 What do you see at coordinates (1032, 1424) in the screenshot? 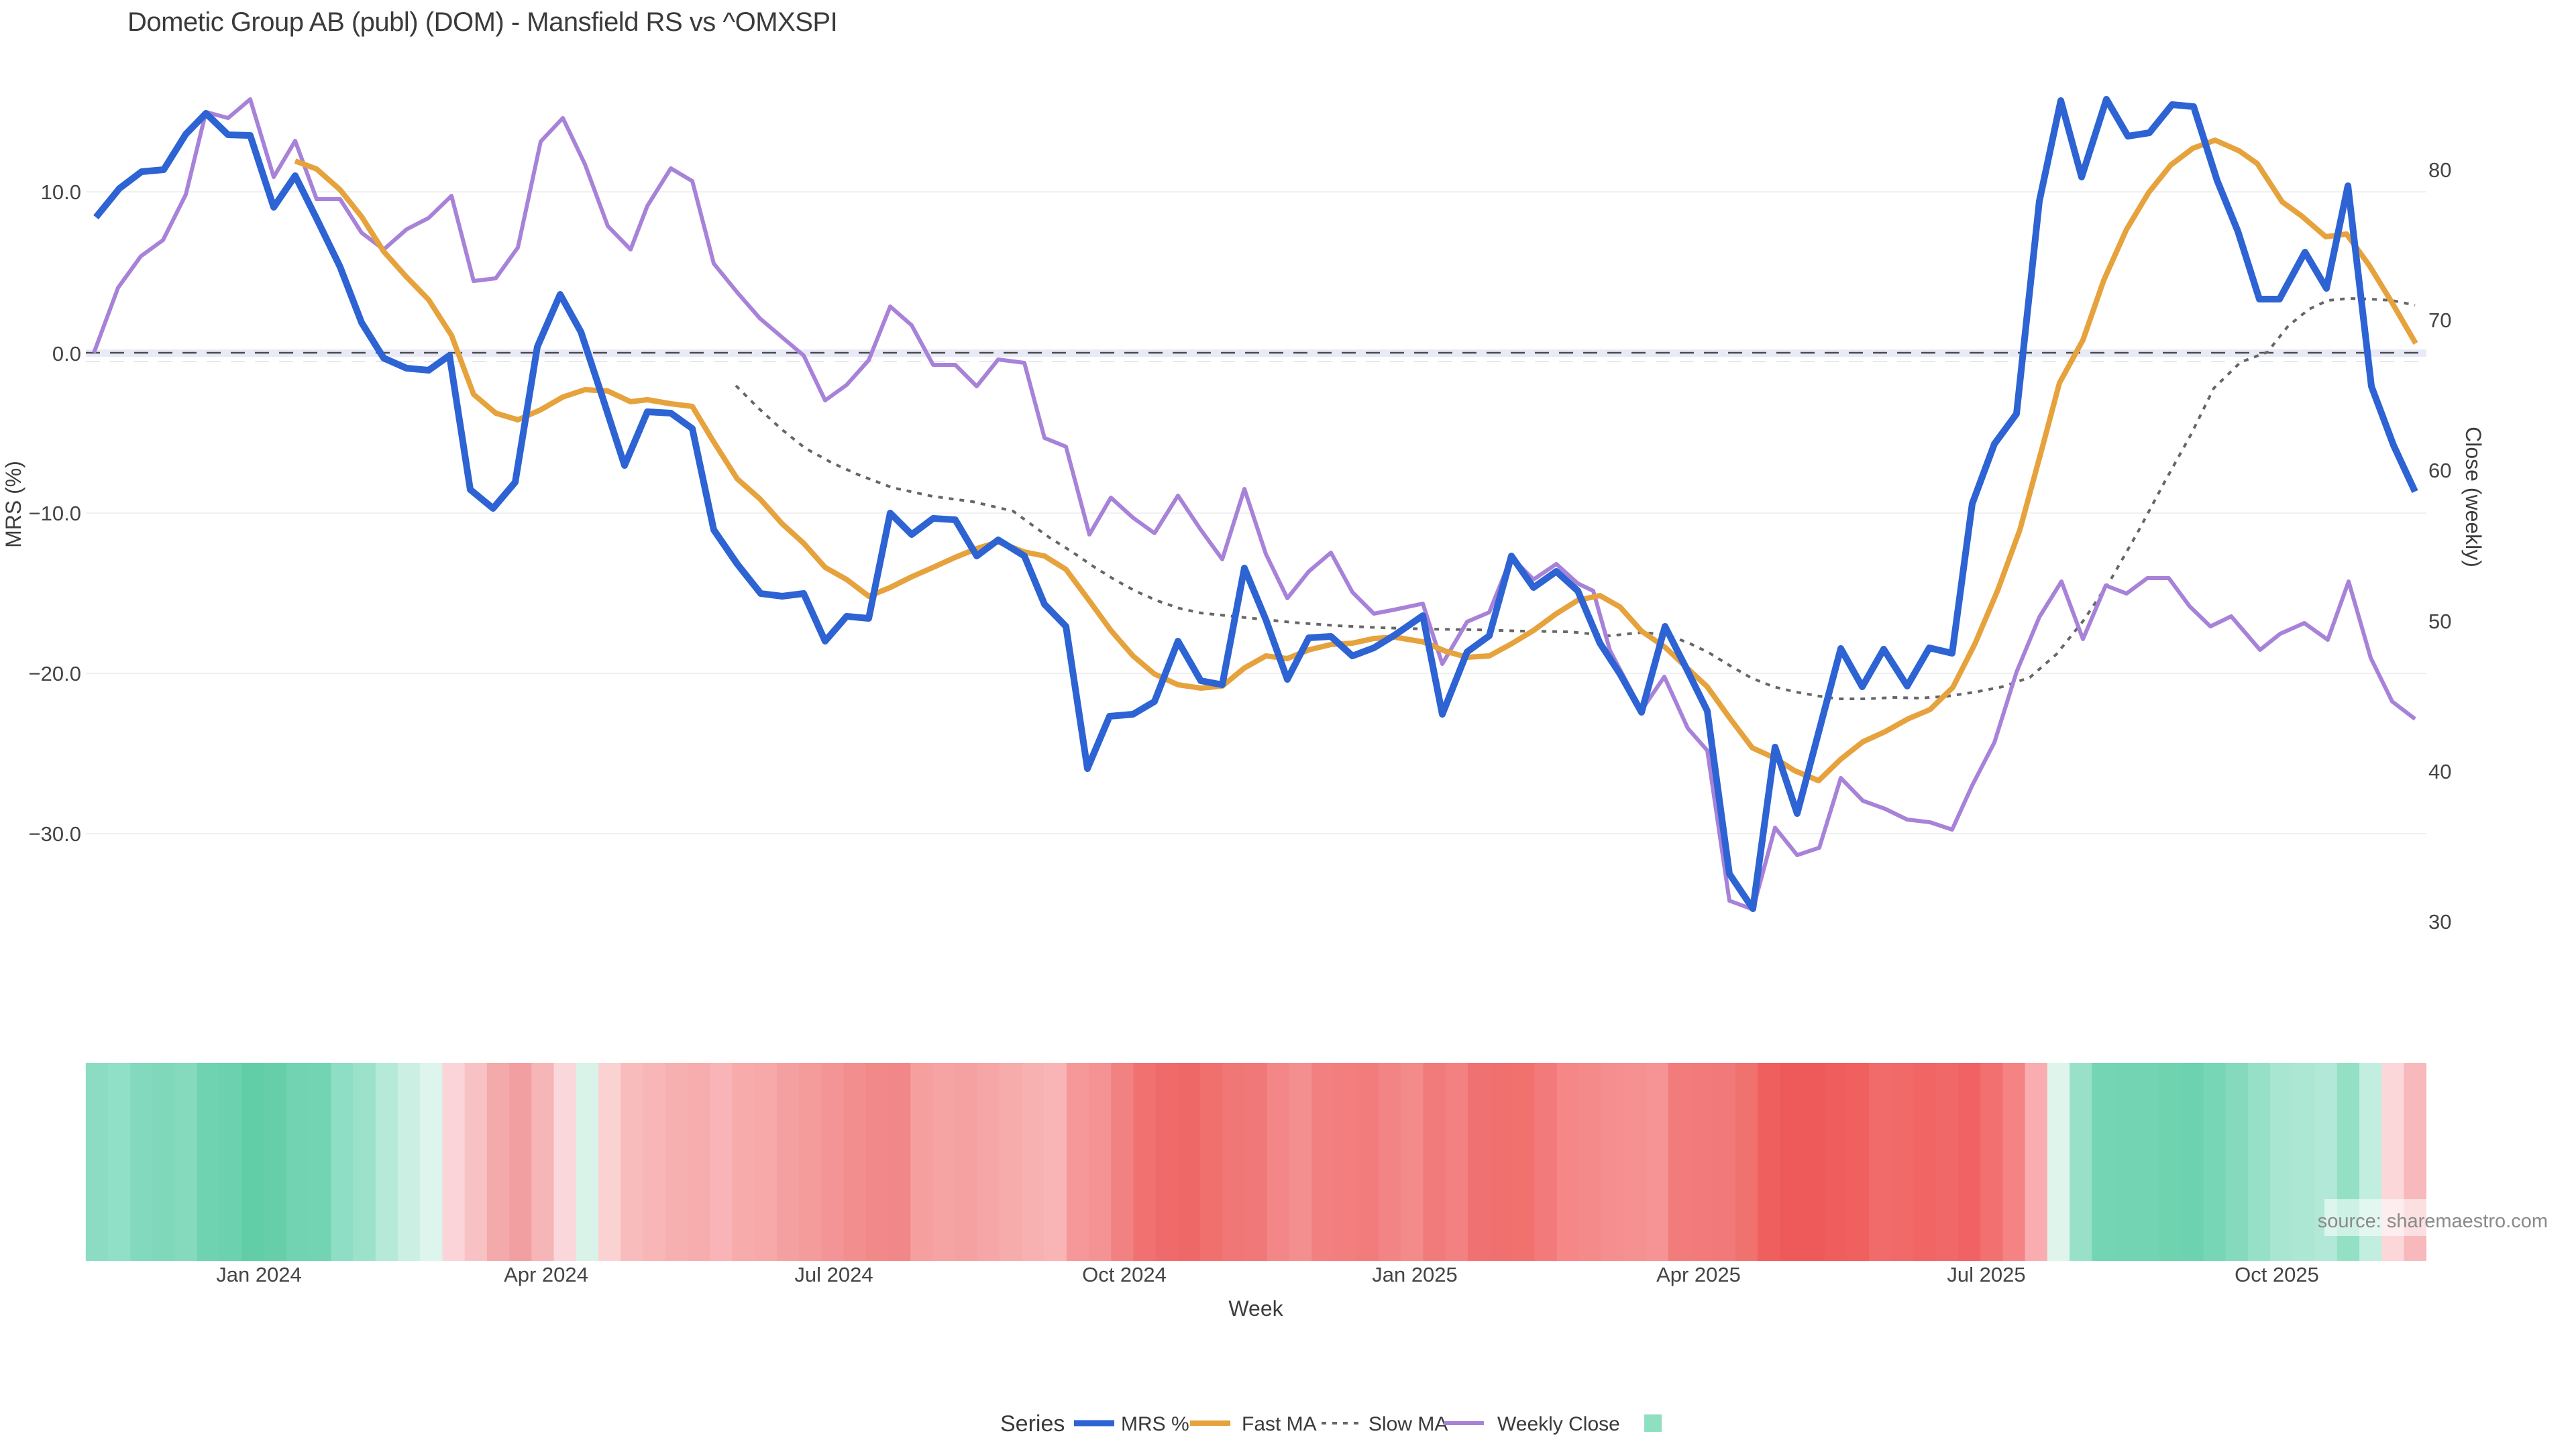
I see `svg-text: Series` at bounding box center [1032, 1424].